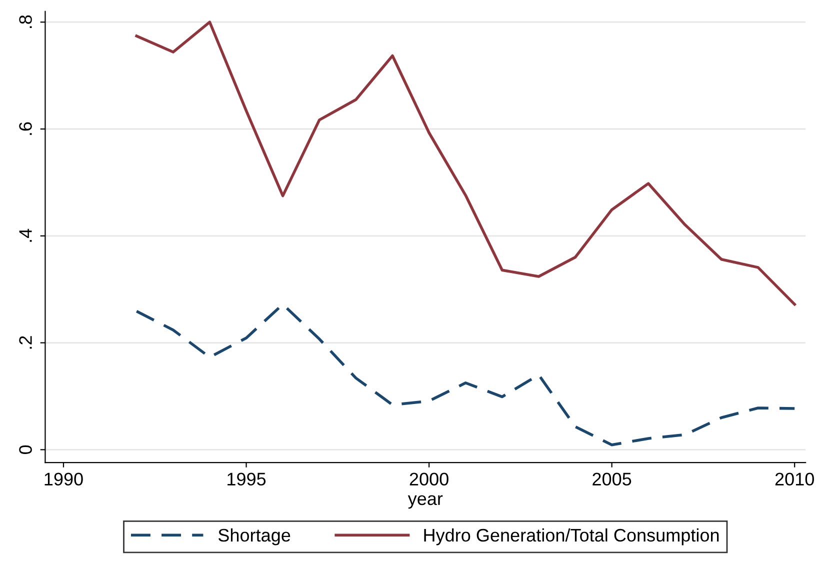 The image size is (822, 571). Describe the element at coordinates (25, 235) in the screenshot. I see `y-tick-label: .4` at that location.